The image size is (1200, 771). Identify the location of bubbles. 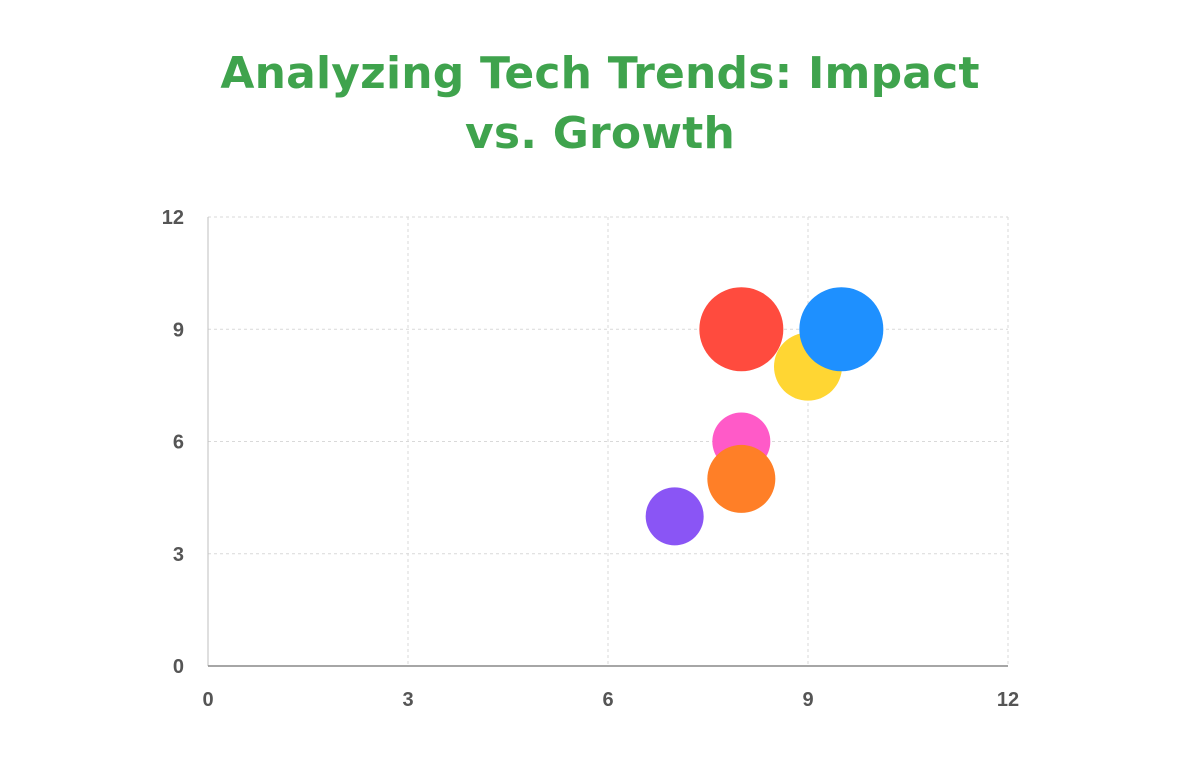
(764, 416).